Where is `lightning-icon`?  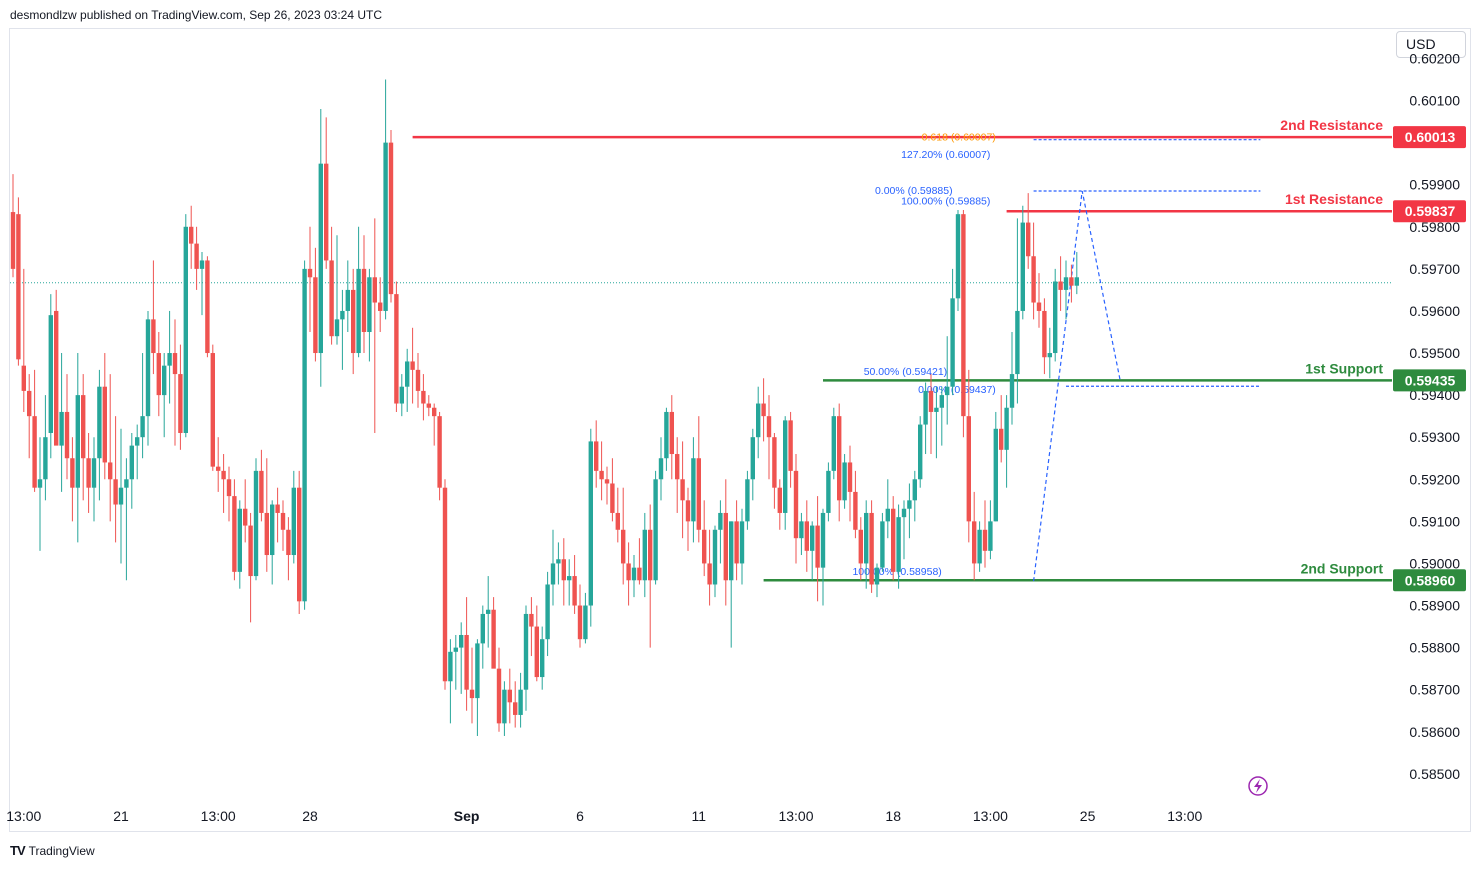 lightning-icon is located at coordinates (1258, 786).